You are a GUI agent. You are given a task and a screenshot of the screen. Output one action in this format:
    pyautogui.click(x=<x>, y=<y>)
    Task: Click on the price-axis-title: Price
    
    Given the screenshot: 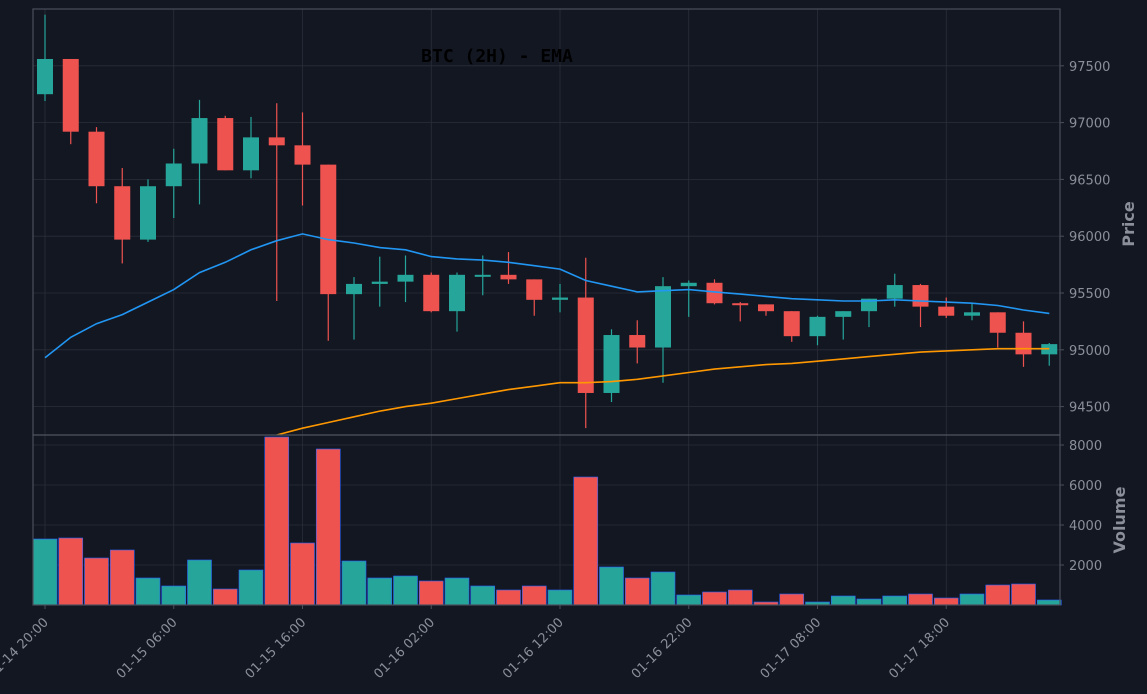 What is the action you would take?
    pyautogui.click(x=1128, y=224)
    